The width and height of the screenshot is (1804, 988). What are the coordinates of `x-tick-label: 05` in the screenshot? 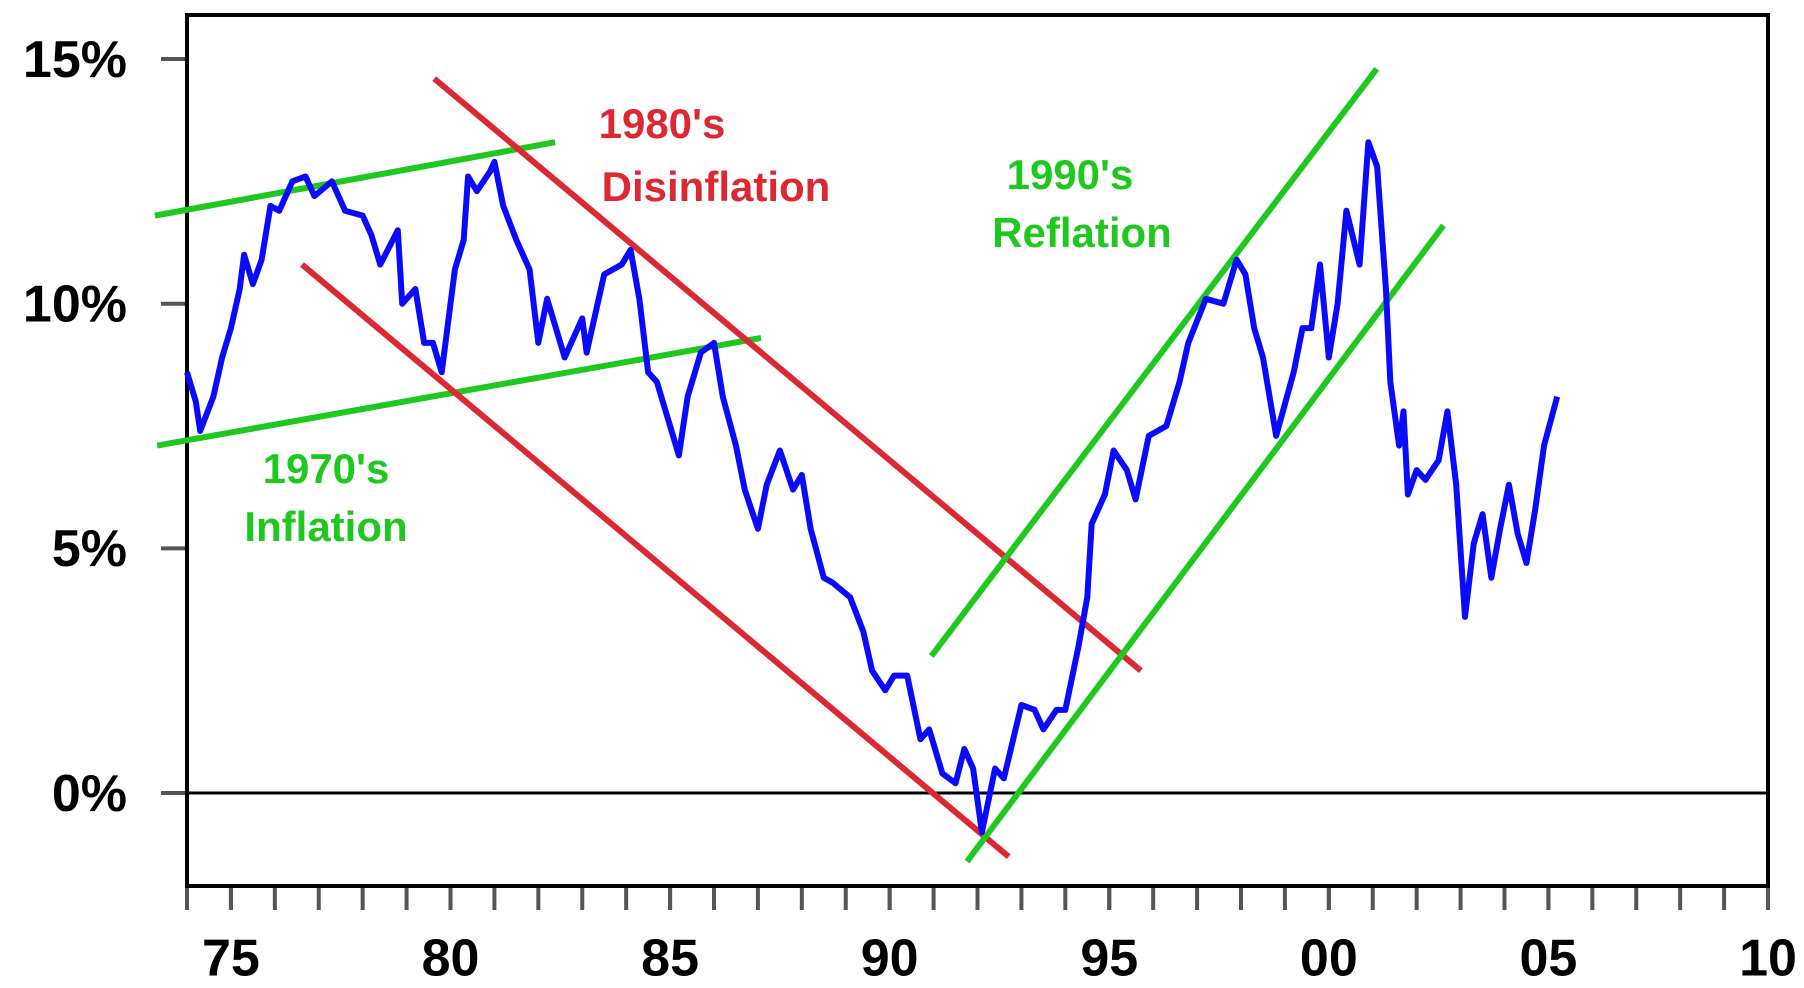 It's located at (1548, 959).